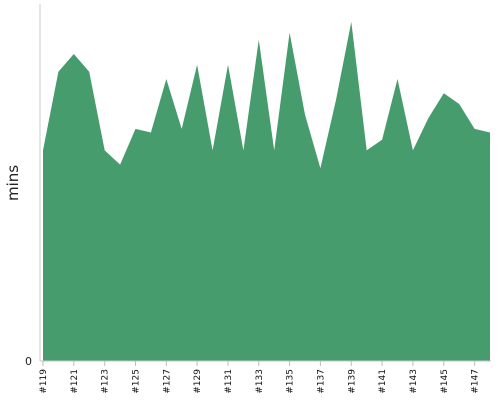 The width and height of the screenshot is (500, 400). I want to click on x-tick-label: #129, so click(198, 381).